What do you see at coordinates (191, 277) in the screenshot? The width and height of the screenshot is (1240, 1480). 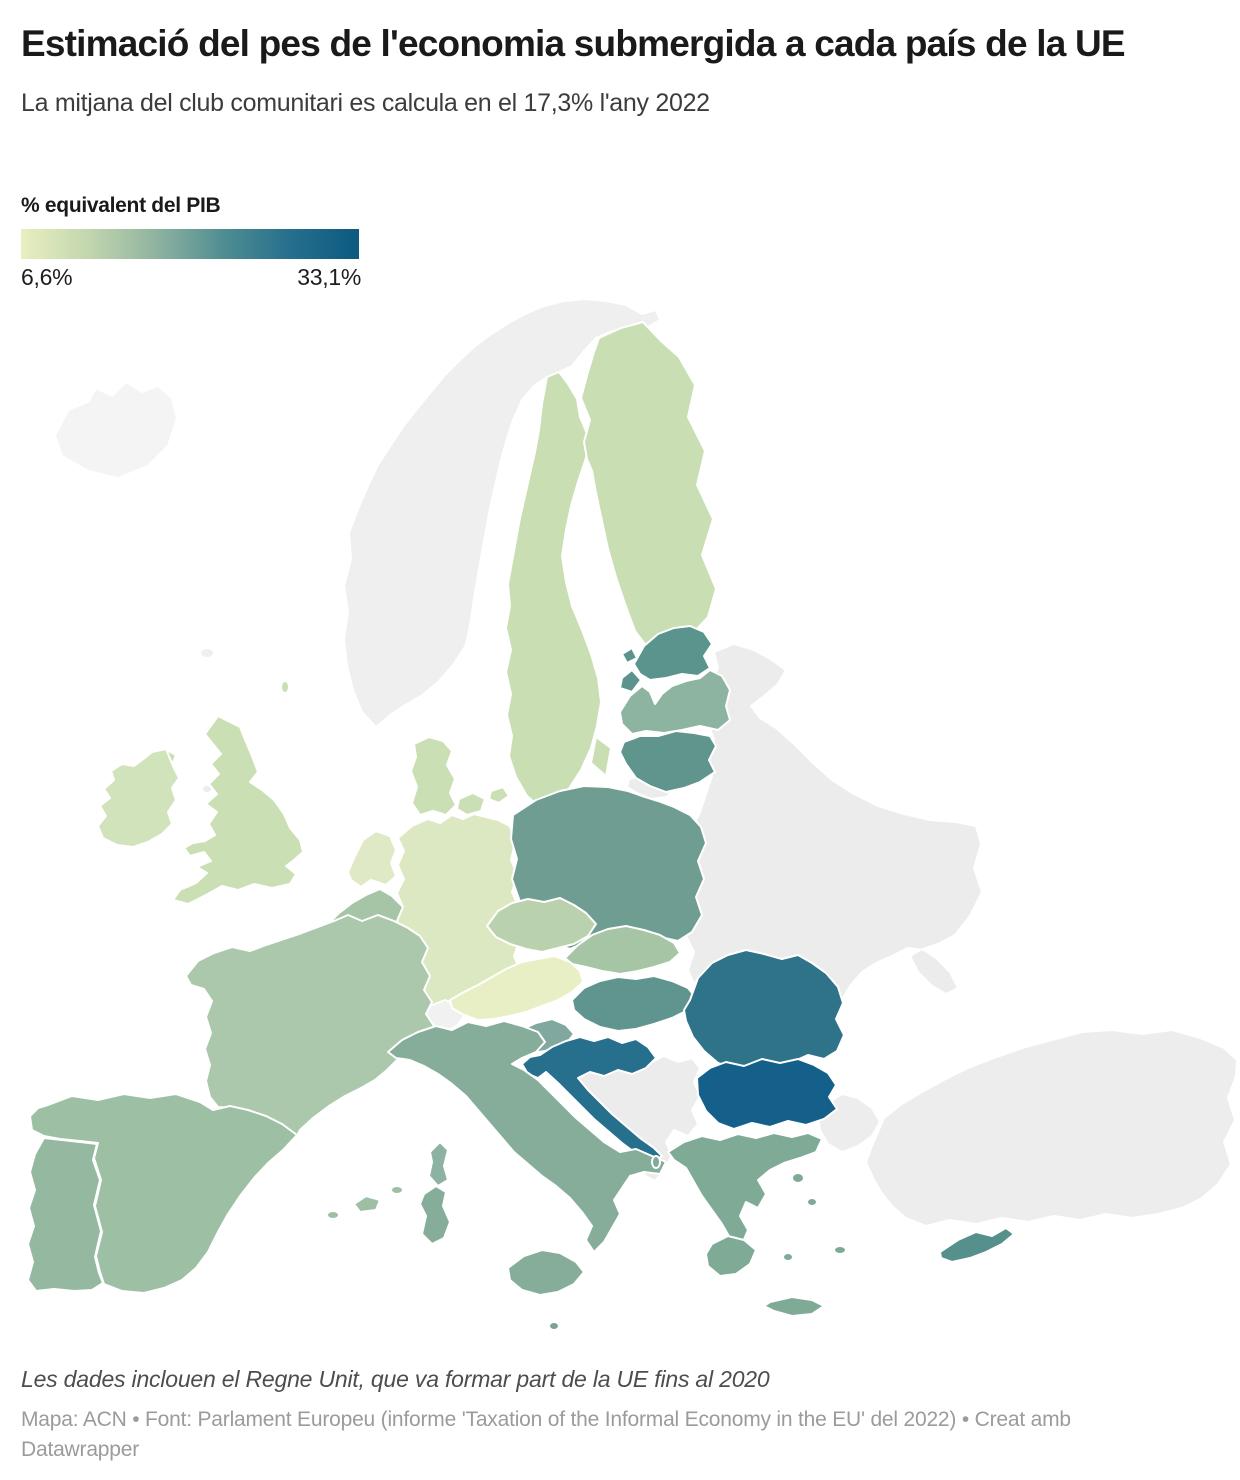 I see `legend-labels: 6,6% 33,1%` at bounding box center [191, 277].